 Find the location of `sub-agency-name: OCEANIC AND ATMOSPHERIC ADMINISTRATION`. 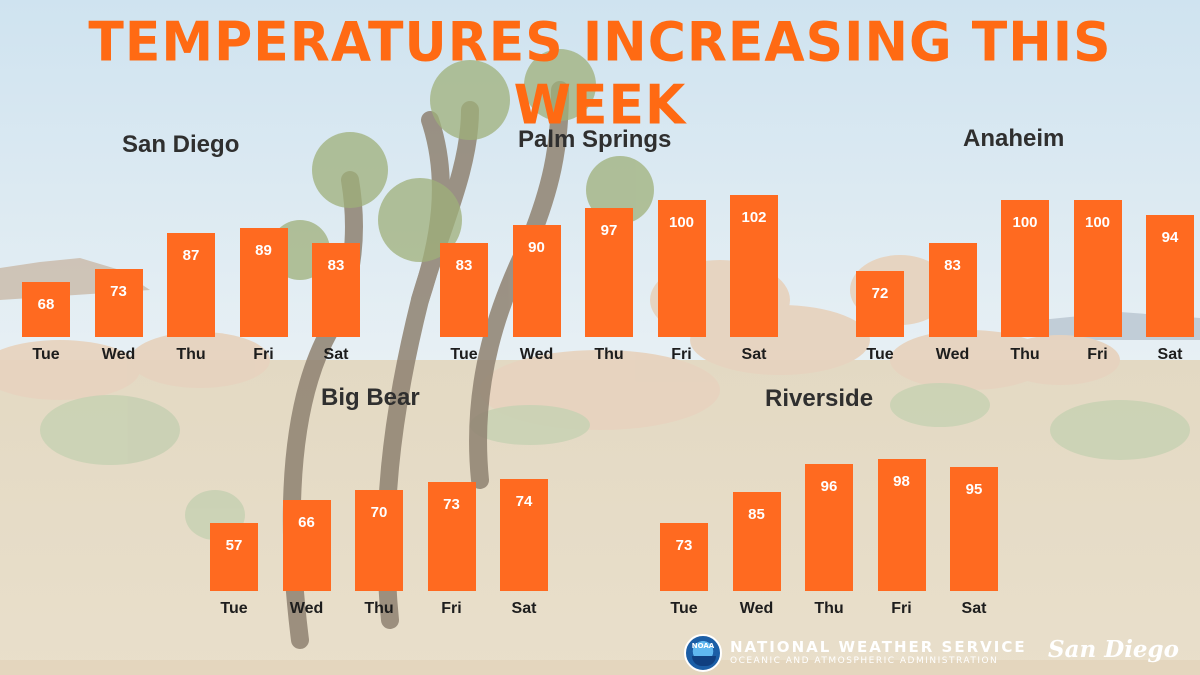

sub-agency-name: OCEANIC AND ATMOSPHERIC ADMINISTRATION is located at coordinates (864, 661).